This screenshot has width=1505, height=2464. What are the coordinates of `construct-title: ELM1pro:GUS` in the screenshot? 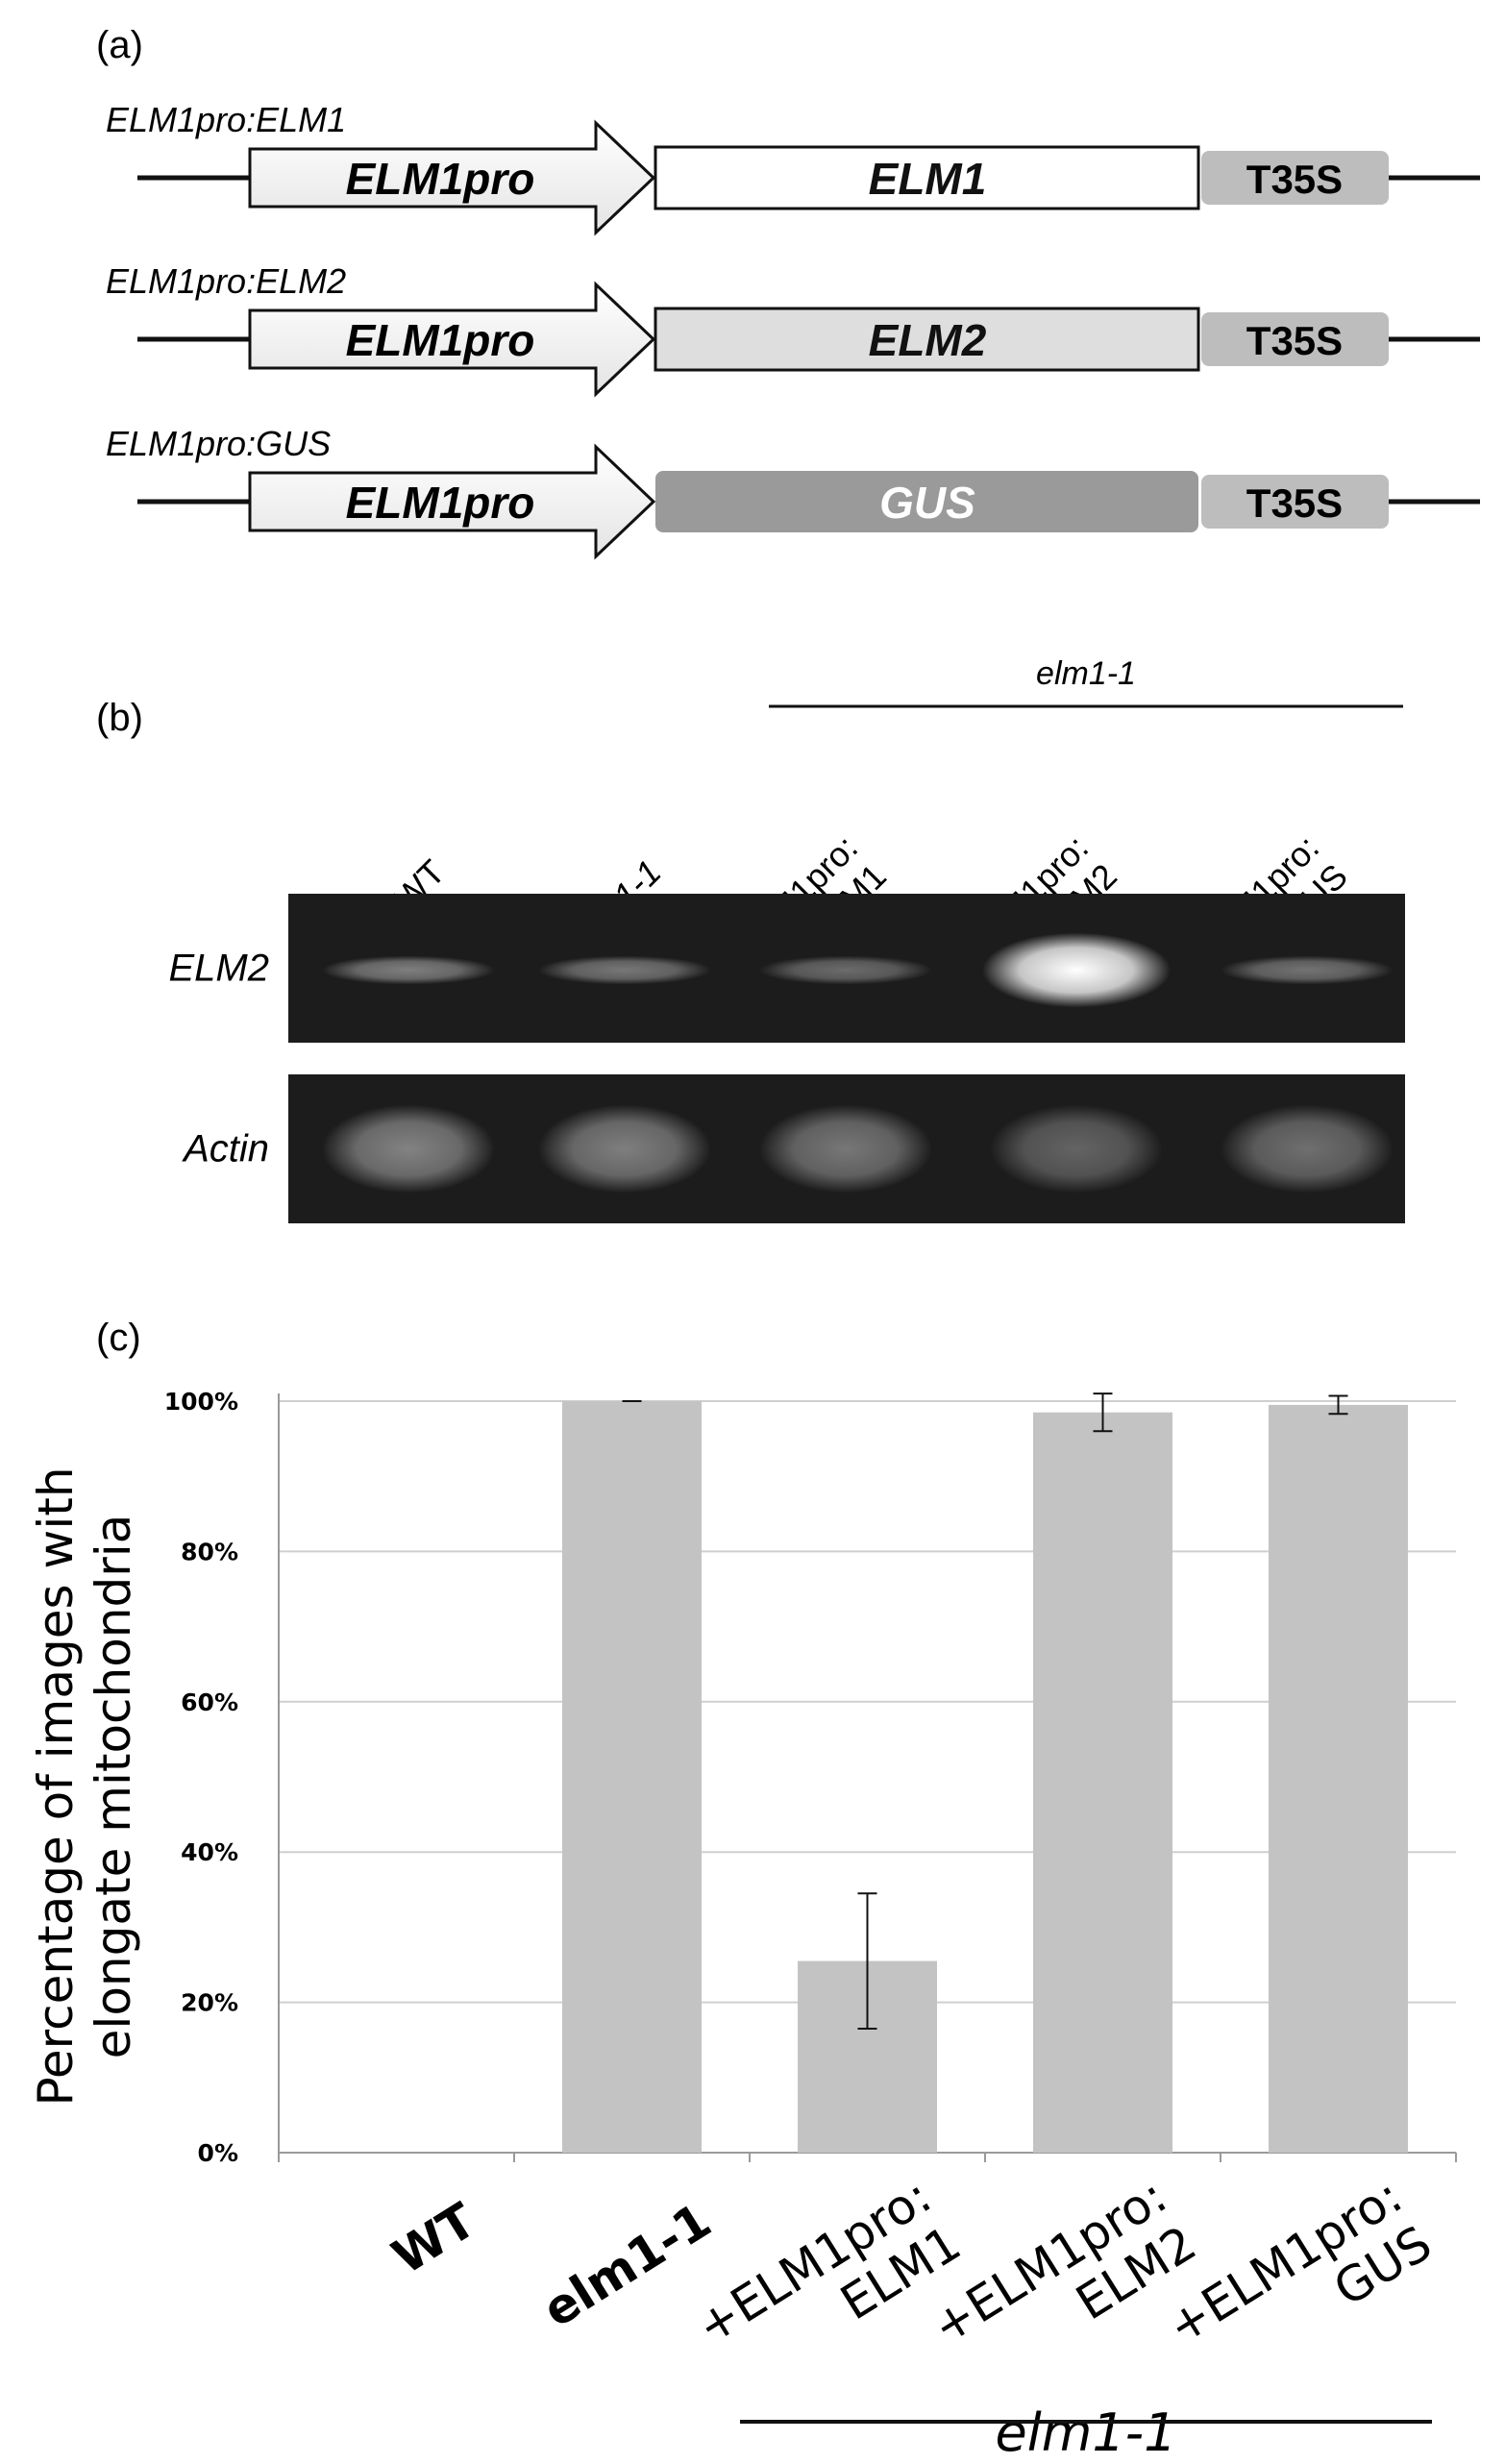 It's located at (219, 443).